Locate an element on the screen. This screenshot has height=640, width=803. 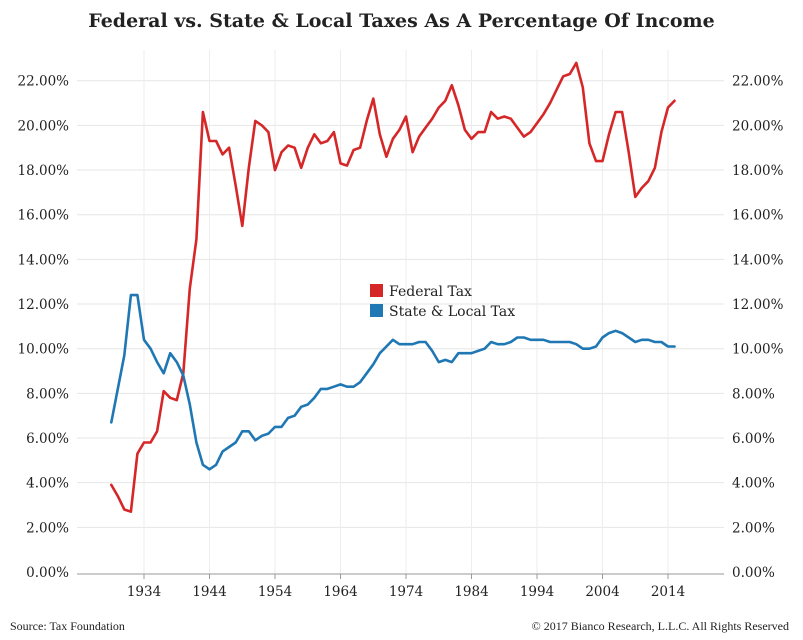
y-tick-label-right: 18.00% is located at coordinates (758, 171).